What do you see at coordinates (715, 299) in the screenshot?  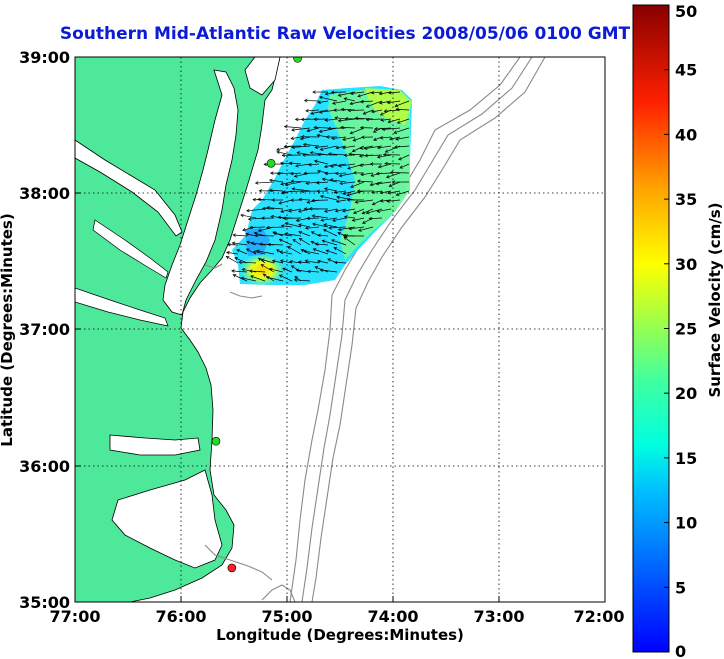 I see `colorbar-label: Surface Velocity (cm/s)` at bounding box center [715, 299].